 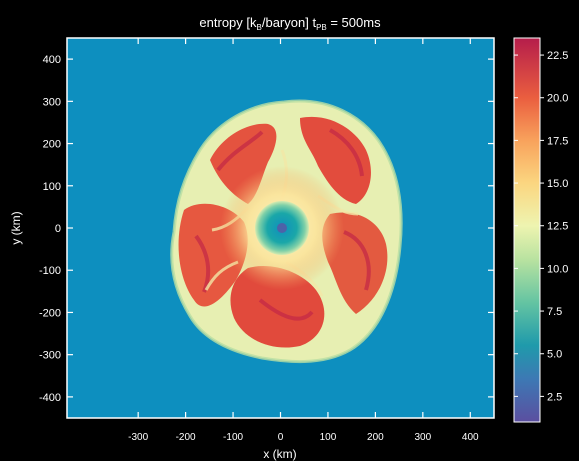 What do you see at coordinates (16, 227) in the screenshot?
I see `y-axis-label: y (km)` at bounding box center [16, 227].